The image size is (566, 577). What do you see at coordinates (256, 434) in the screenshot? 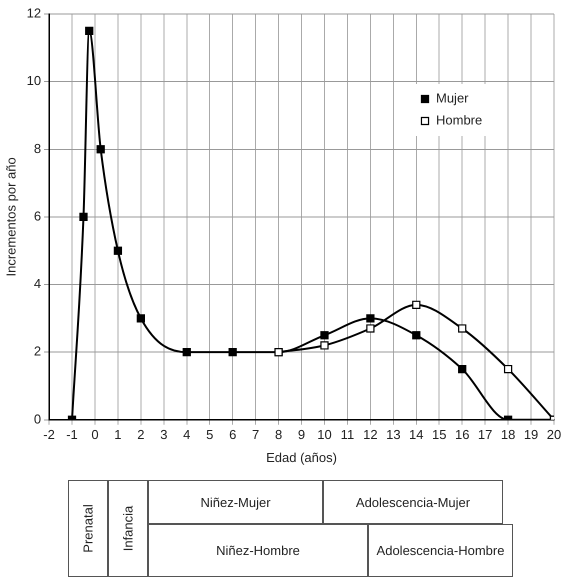
I see `x-tick-label: 7` at bounding box center [256, 434].